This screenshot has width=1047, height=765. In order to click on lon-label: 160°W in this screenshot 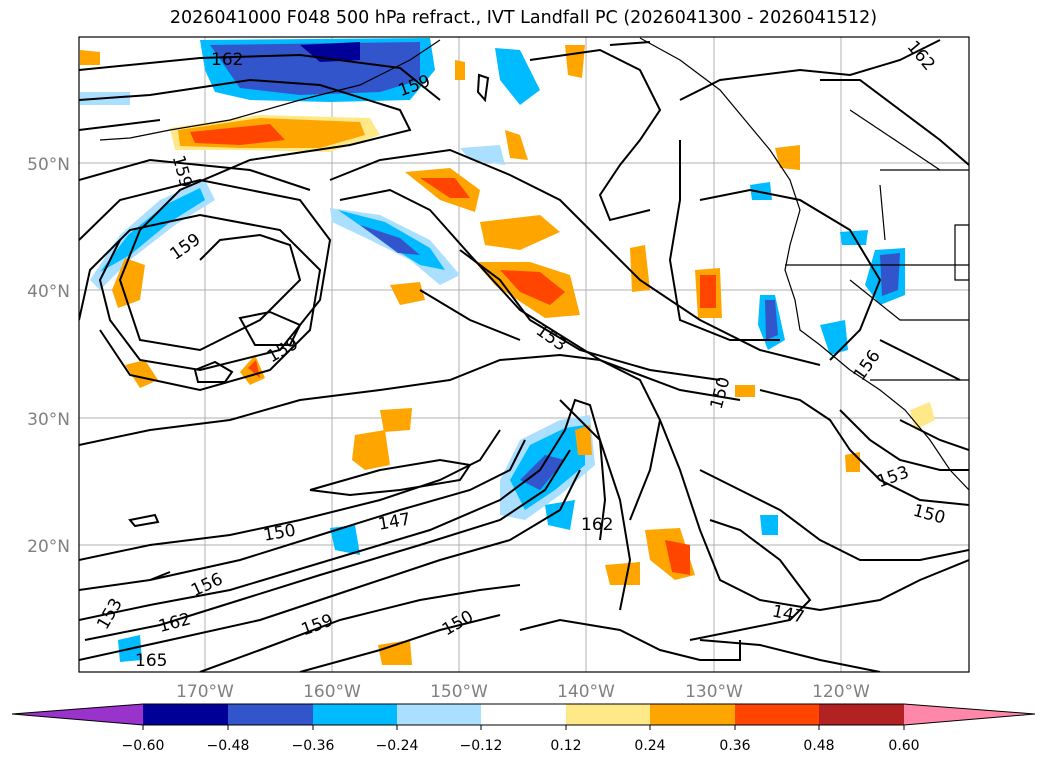, I will do `click(332, 692)`.